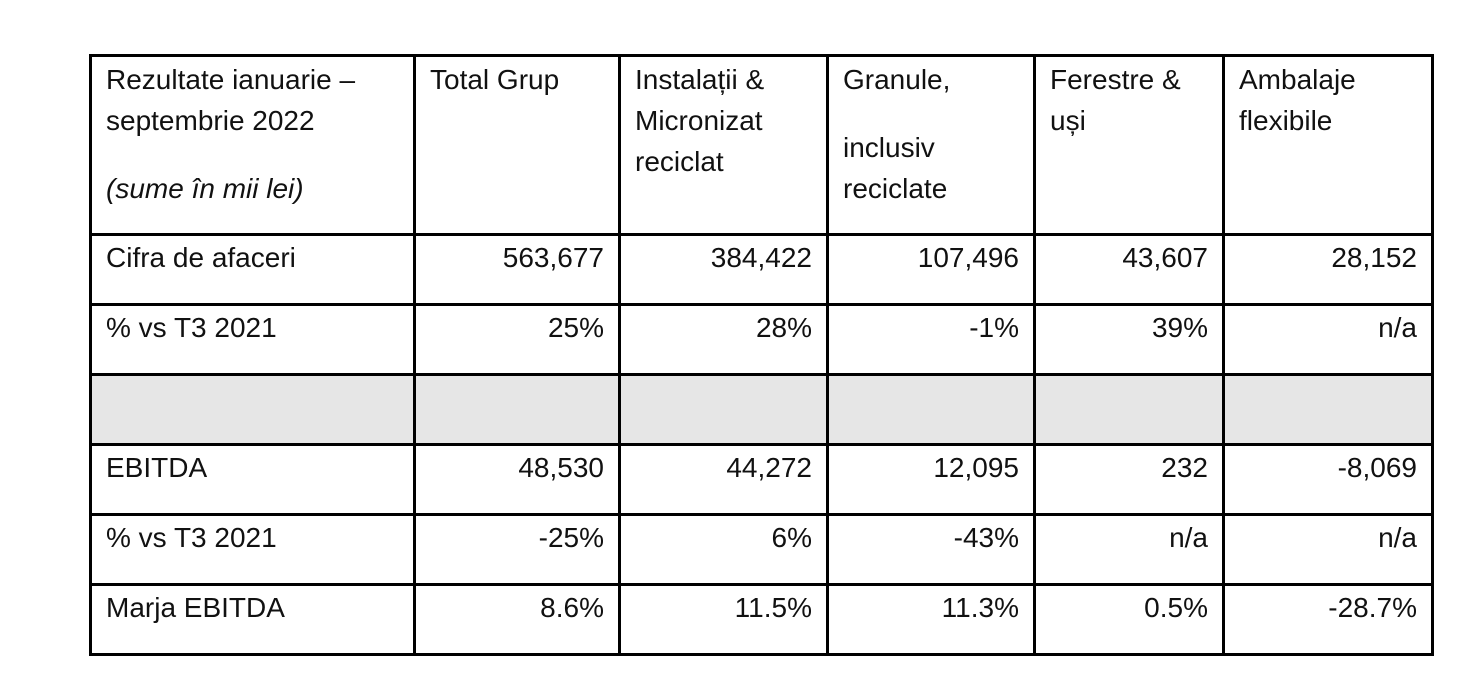 The image size is (1480, 690). Describe the element at coordinates (231, 79) in the screenshot. I see `header-period-line1: Rezultate ianuarie –` at that location.